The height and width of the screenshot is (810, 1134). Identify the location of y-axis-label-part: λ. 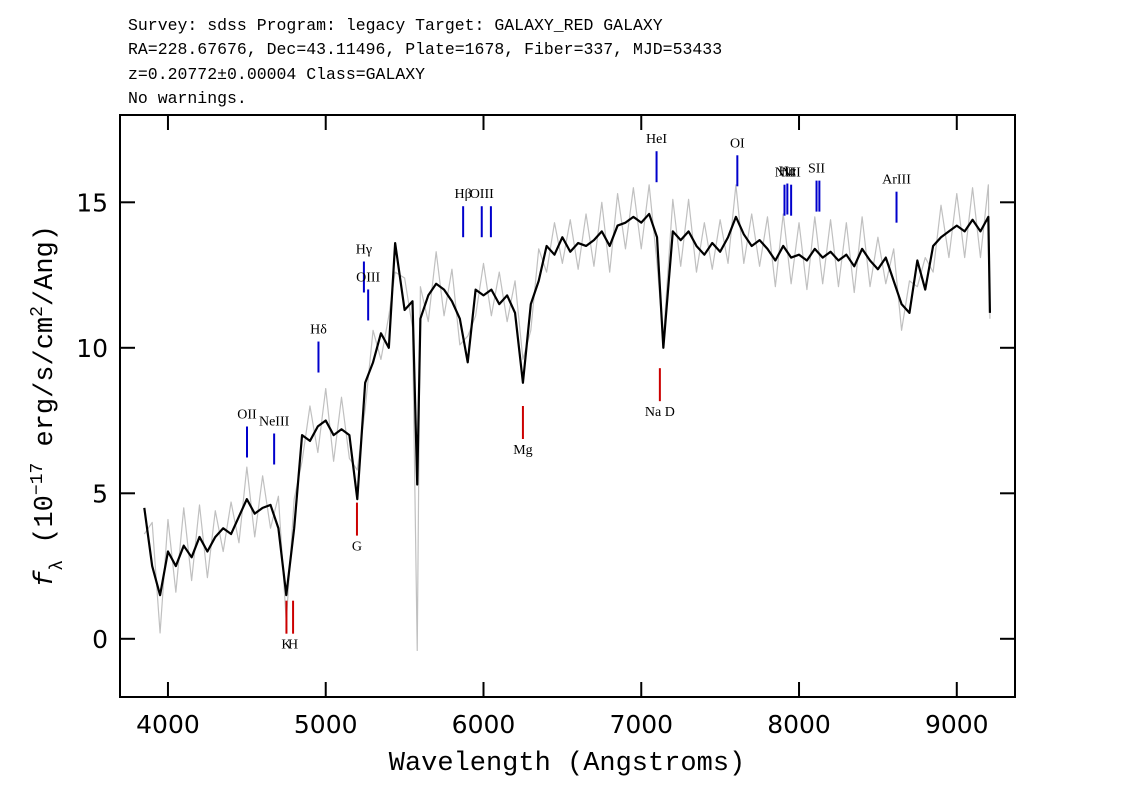
(58, 565).